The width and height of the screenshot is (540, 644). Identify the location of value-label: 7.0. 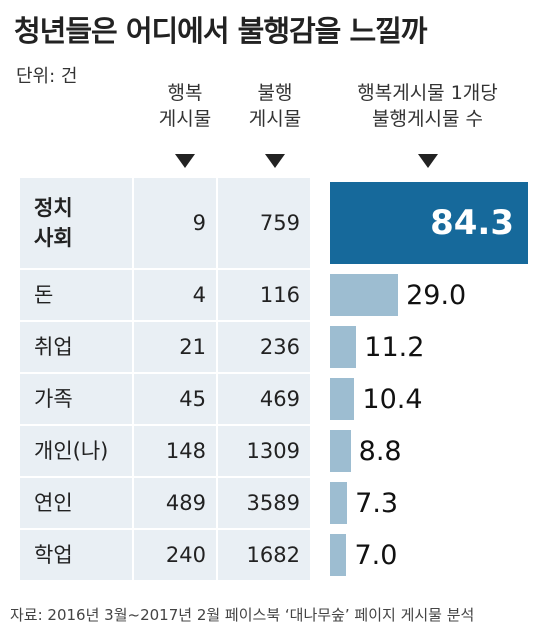
(376, 555).